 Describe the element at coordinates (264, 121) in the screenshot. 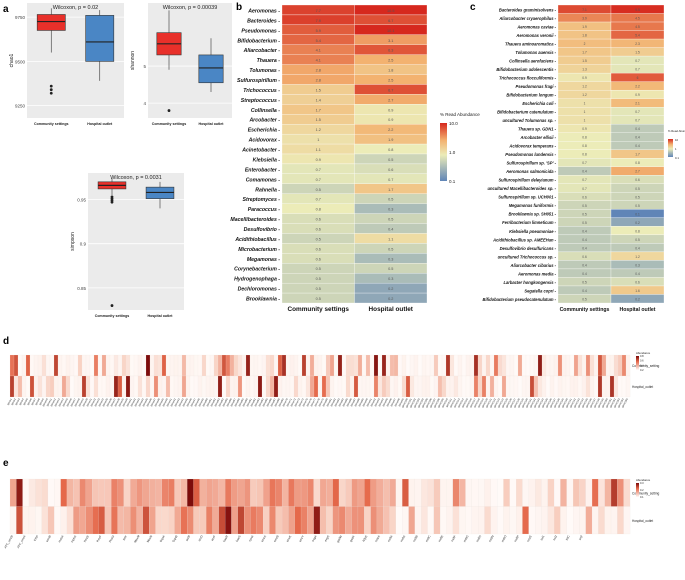

I see `row-label: Arcobacter -` at that location.